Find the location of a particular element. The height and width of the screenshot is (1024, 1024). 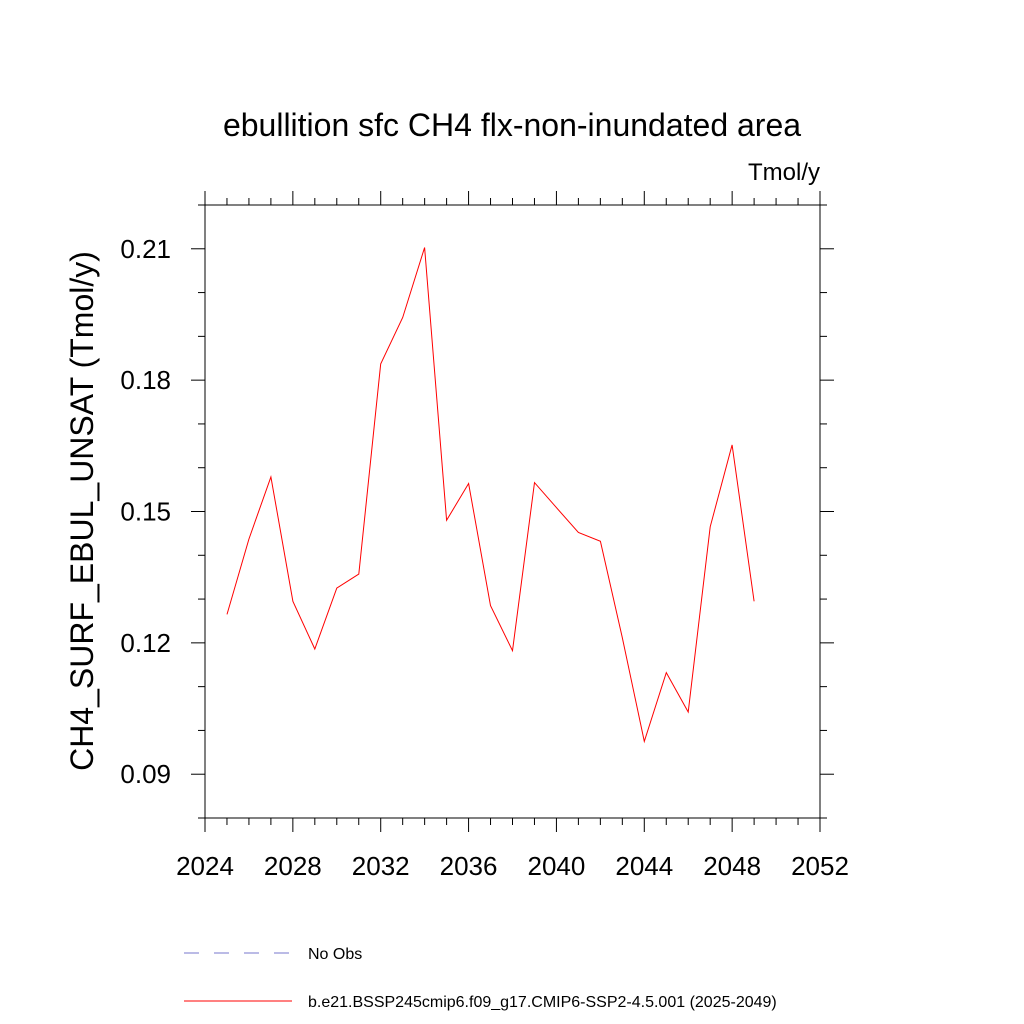

y-tick-label: 0.18 is located at coordinates (145, 380).